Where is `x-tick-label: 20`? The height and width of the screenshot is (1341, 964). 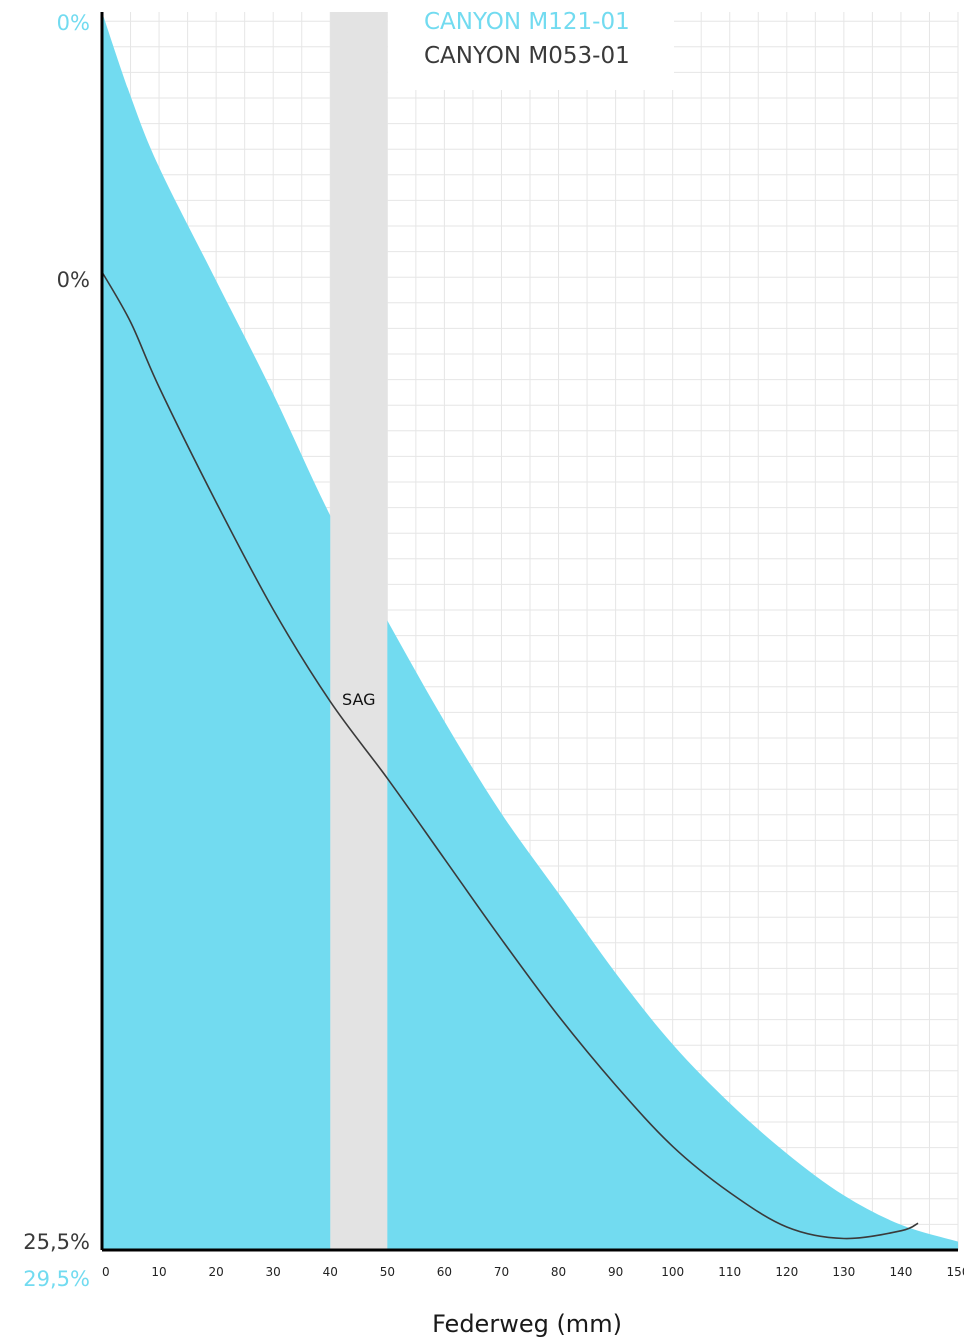 x-tick-label: 20 is located at coordinates (215, 1272).